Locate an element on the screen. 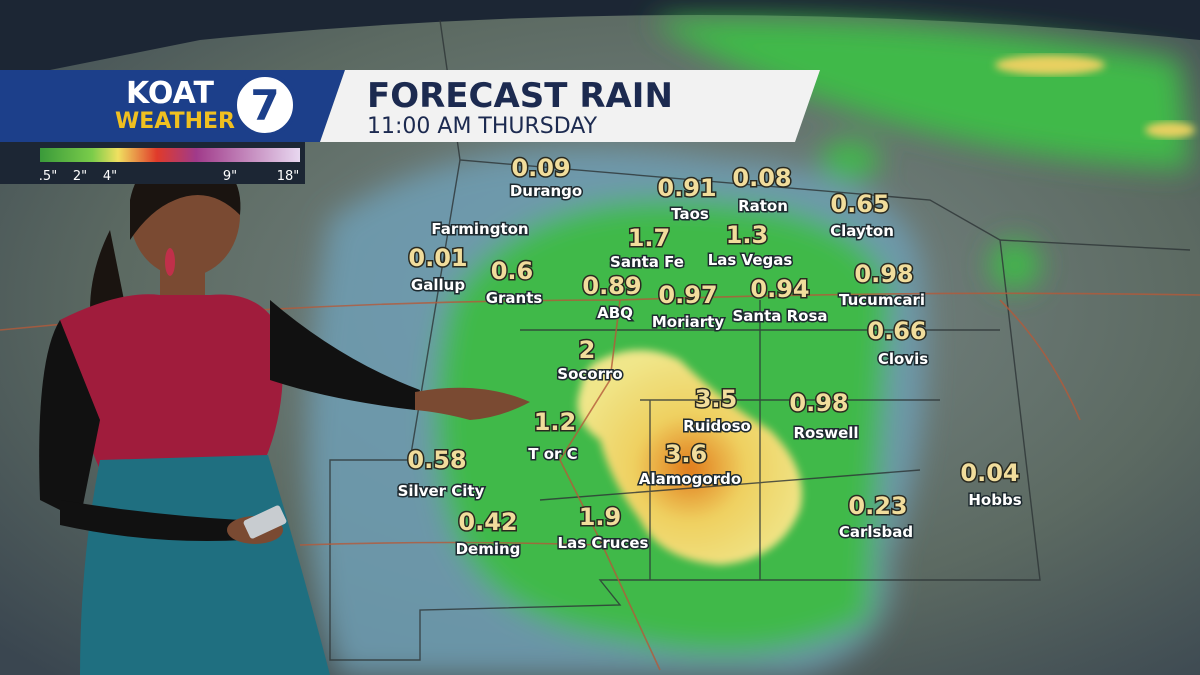  city-name: Santa Fe is located at coordinates (647, 262).